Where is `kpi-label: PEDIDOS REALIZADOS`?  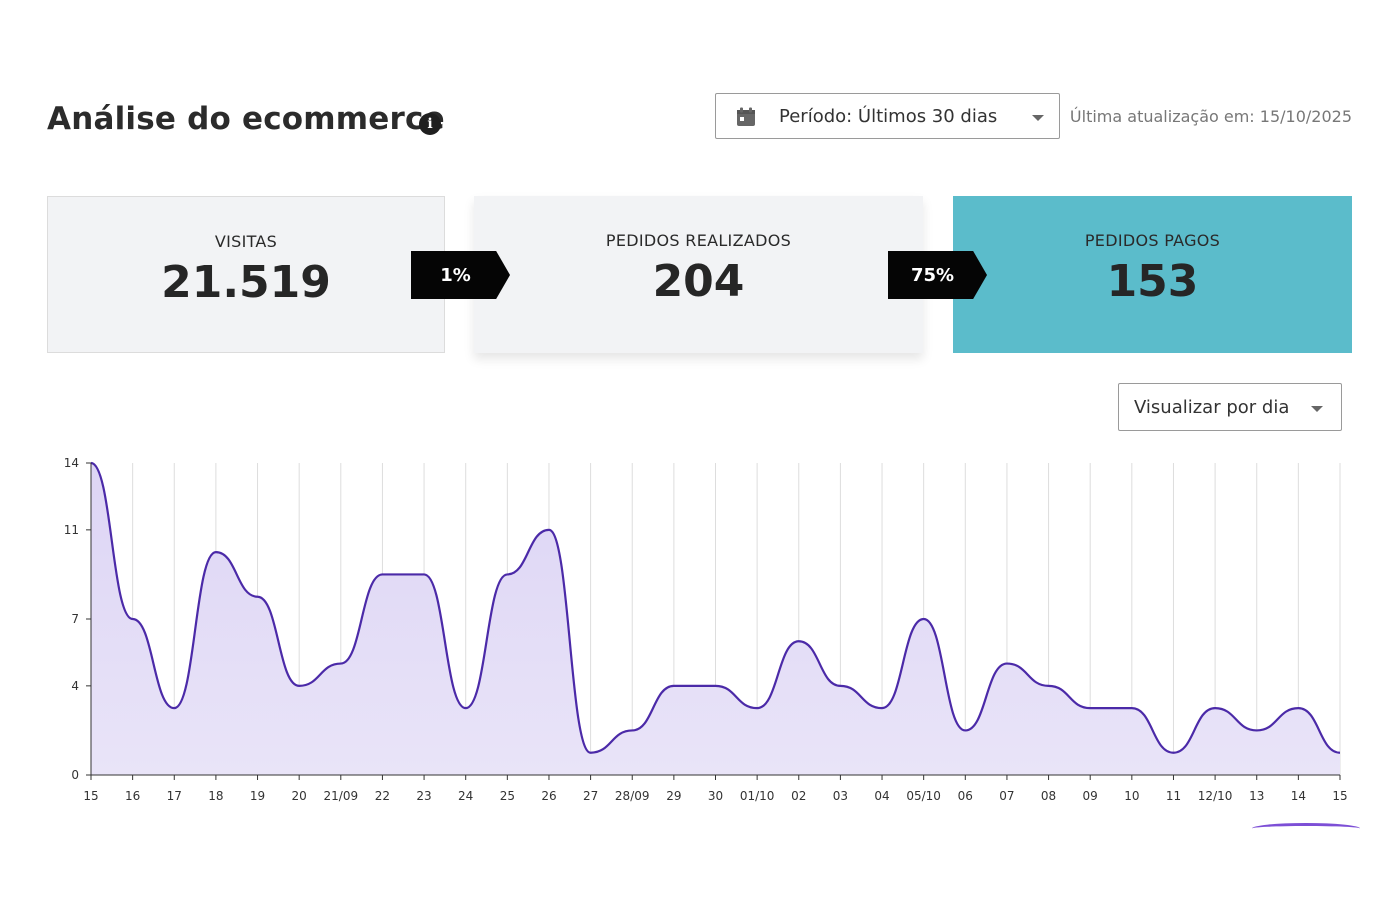
kpi-label: PEDIDOS REALIZADOS is located at coordinates (698, 240).